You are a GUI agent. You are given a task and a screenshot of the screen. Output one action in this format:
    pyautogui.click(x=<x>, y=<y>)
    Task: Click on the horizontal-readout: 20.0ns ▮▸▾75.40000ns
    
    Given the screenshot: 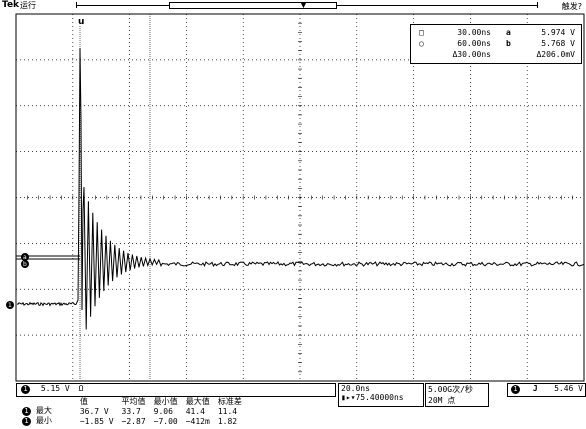 What is the action you would take?
    pyautogui.click(x=381, y=395)
    